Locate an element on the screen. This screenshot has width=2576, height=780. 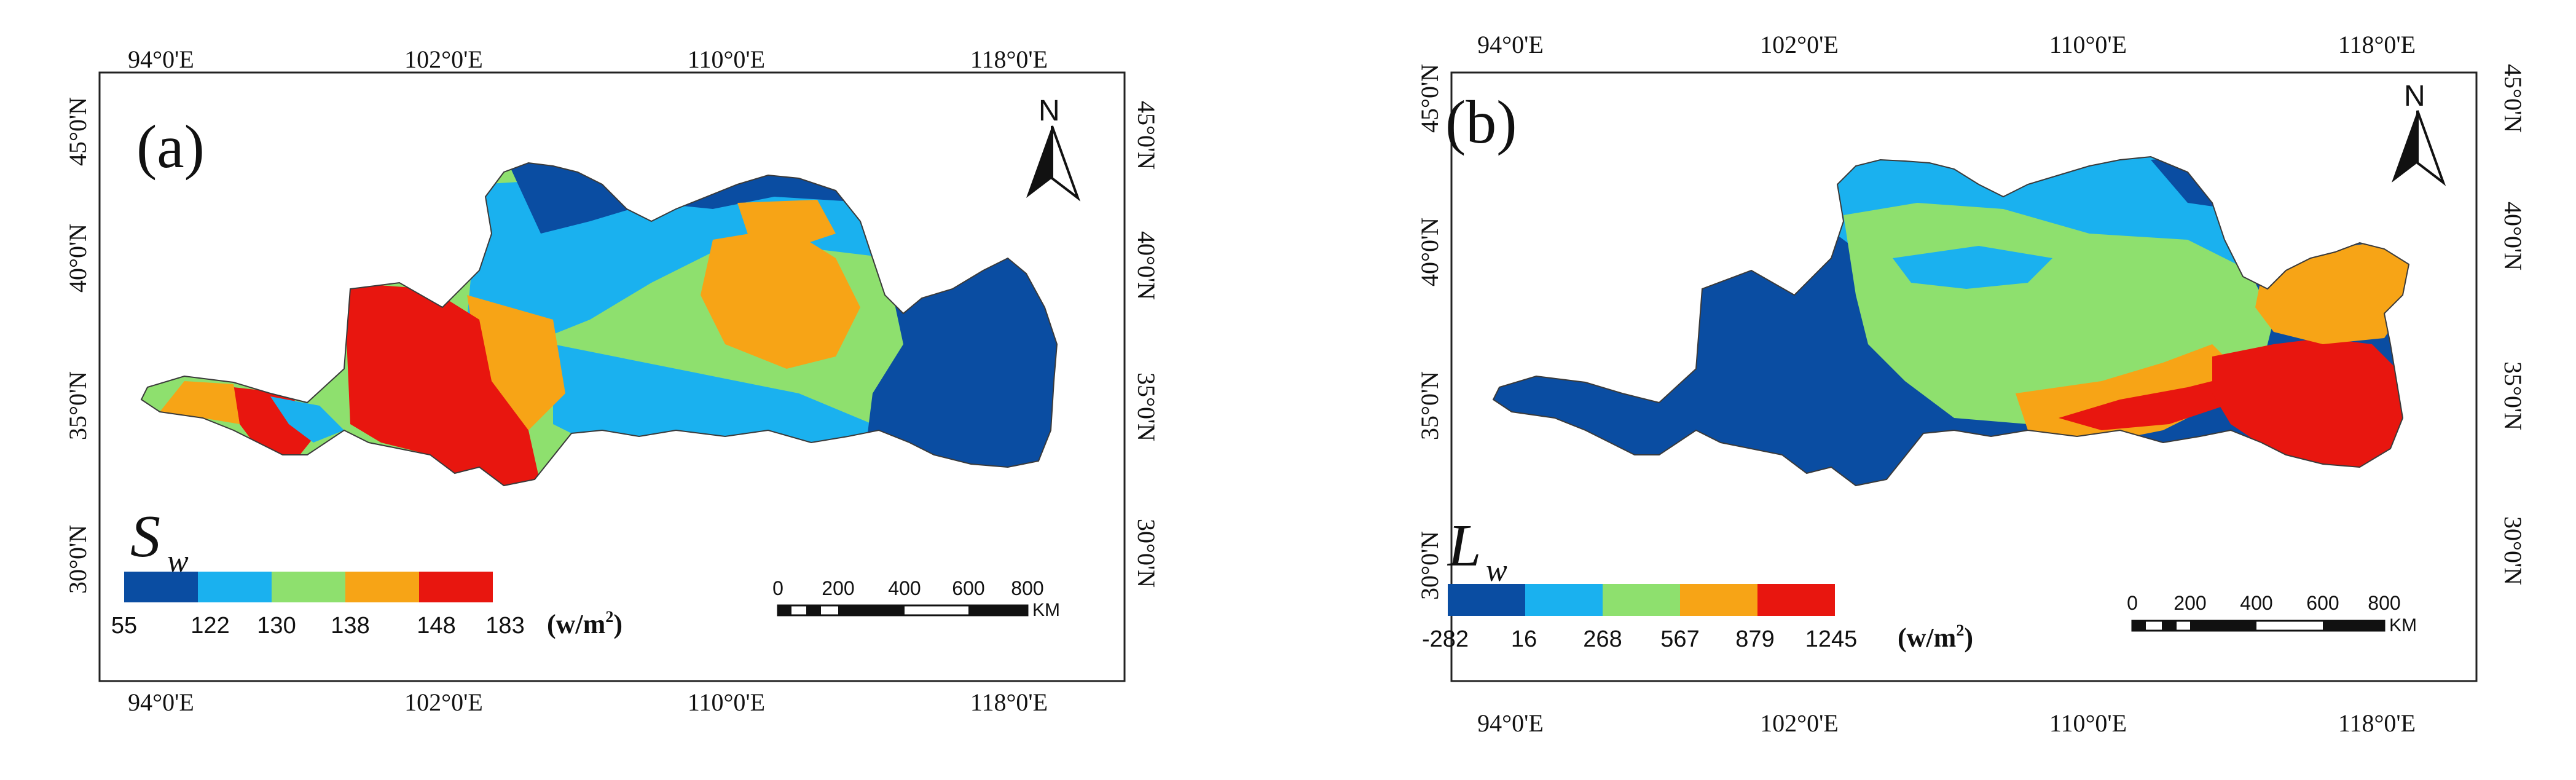
variable-symbol: S w is located at coordinates (159, 541).